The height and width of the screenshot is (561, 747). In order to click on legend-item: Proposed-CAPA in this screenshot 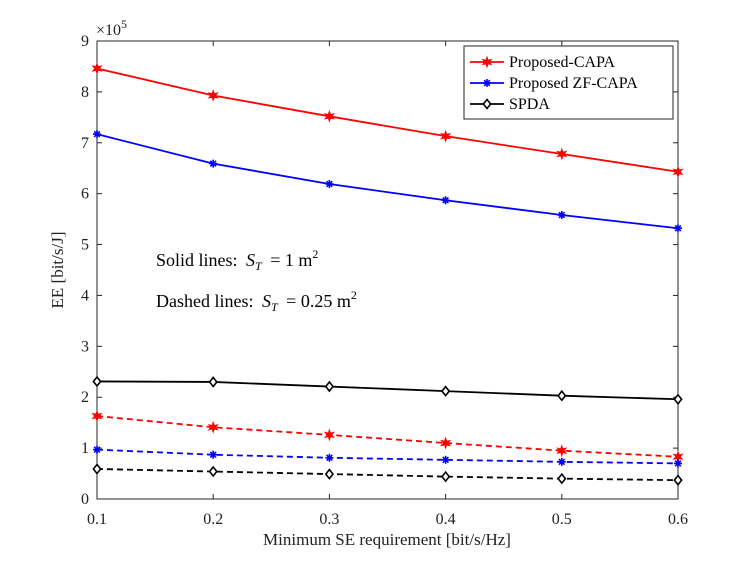, I will do `click(543, 62)`.